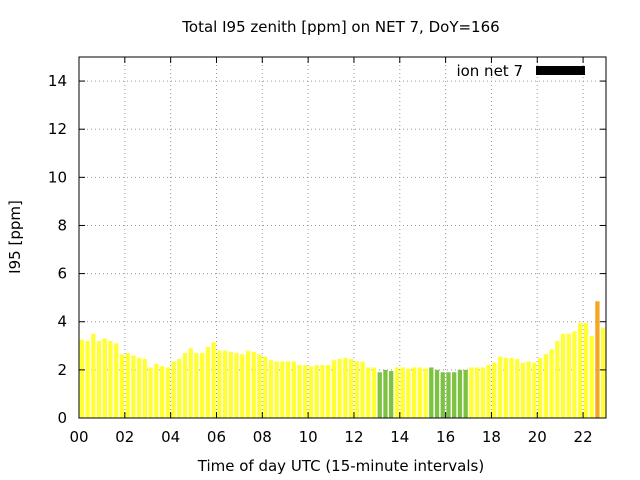  Describe the element at coordinates (57, 177) in the screenshot. I see `y-tick-label: 10` at that location.